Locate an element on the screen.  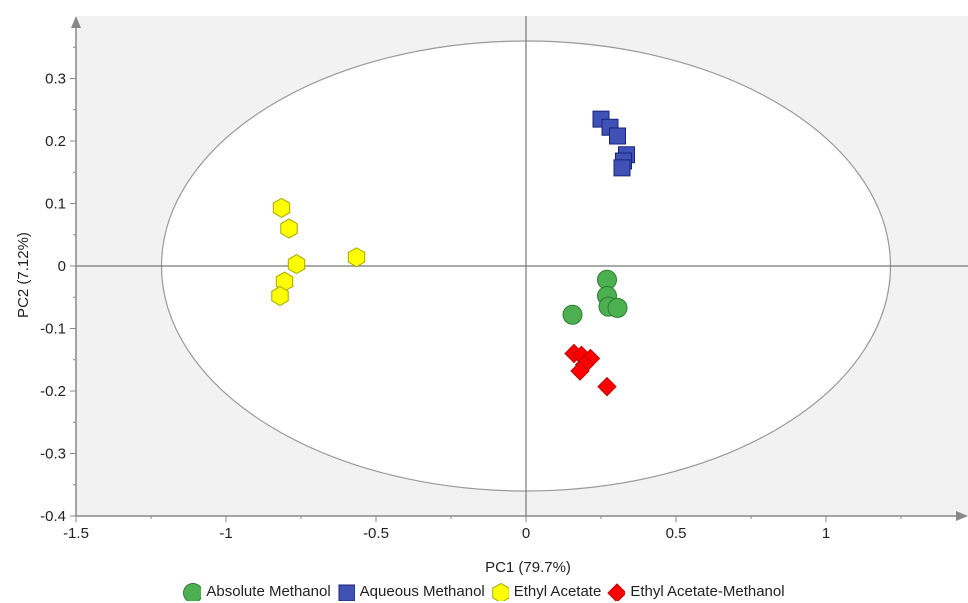
legend-marker-aqueous-methanol is located at coordinates (346, 592).